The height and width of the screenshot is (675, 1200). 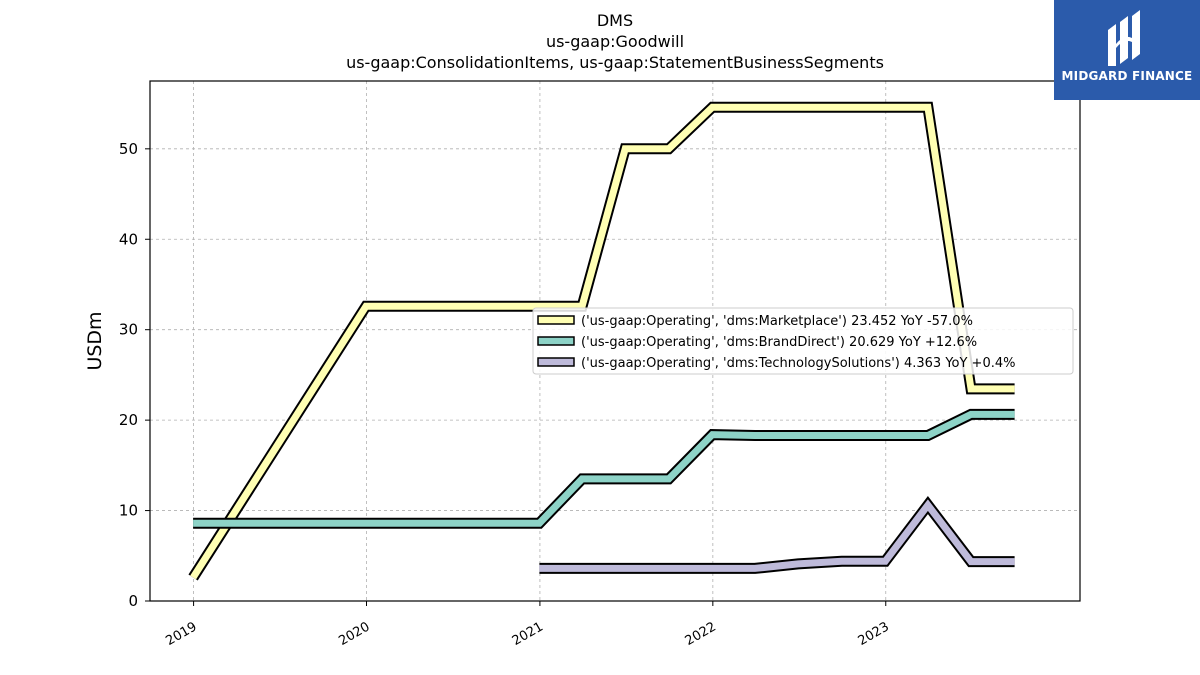 What do you see at coordinates (1127, 76) in the screenshot?
I see `logo-wordmark: MIDGARD FINANCE` at bounding box center [1127, 76].